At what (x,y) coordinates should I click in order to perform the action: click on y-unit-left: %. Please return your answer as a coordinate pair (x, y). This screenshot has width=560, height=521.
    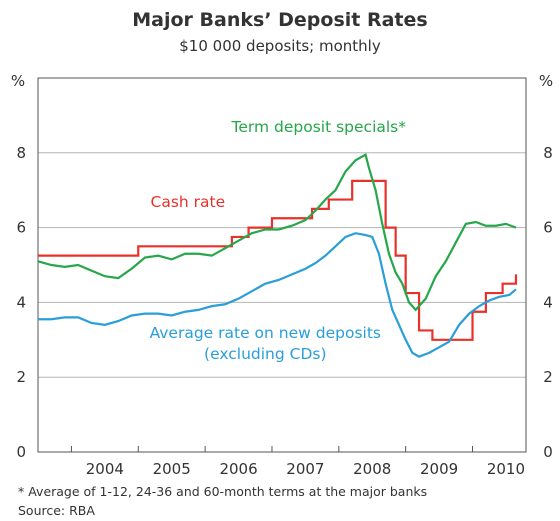
    Looking at the image, I should click on (18, 81).